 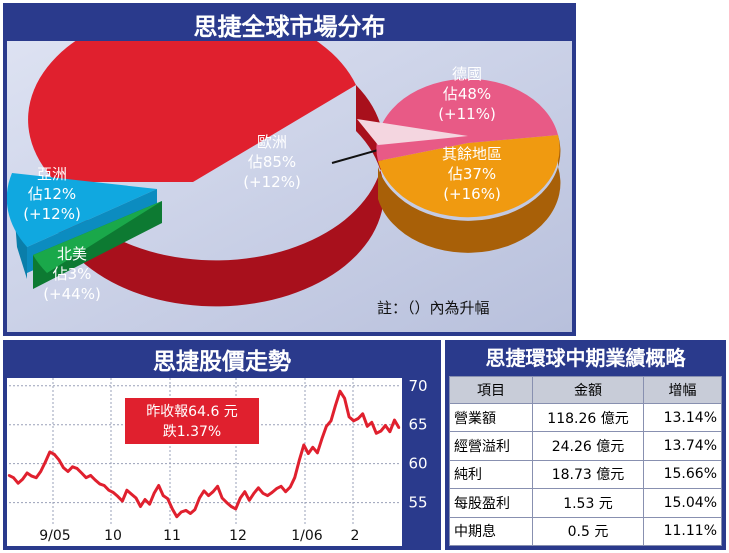 I want to click on europe-name: 歐洲, so click(x=272, y=142).